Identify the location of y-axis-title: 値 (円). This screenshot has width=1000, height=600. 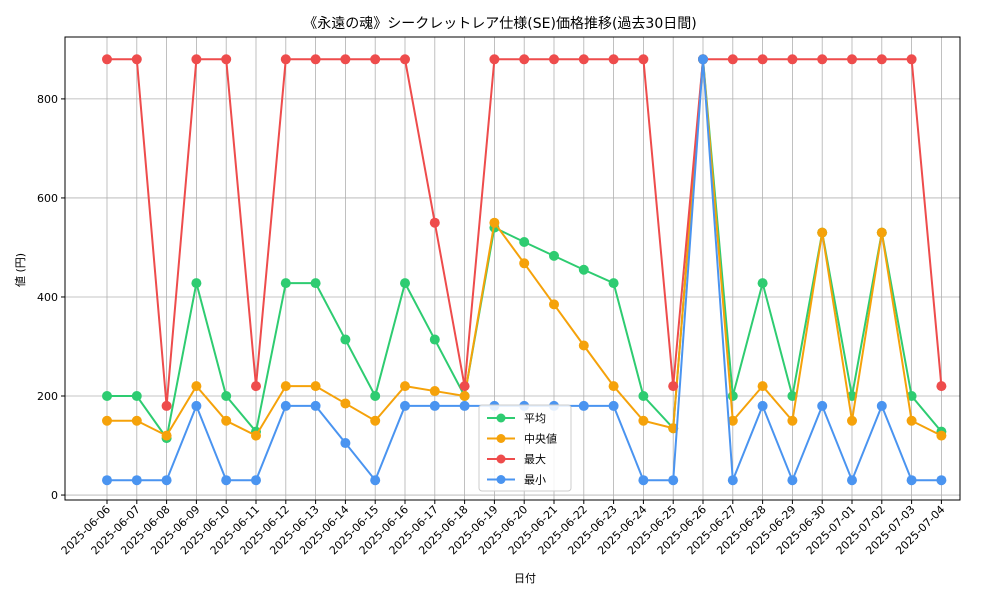
(20, 270).